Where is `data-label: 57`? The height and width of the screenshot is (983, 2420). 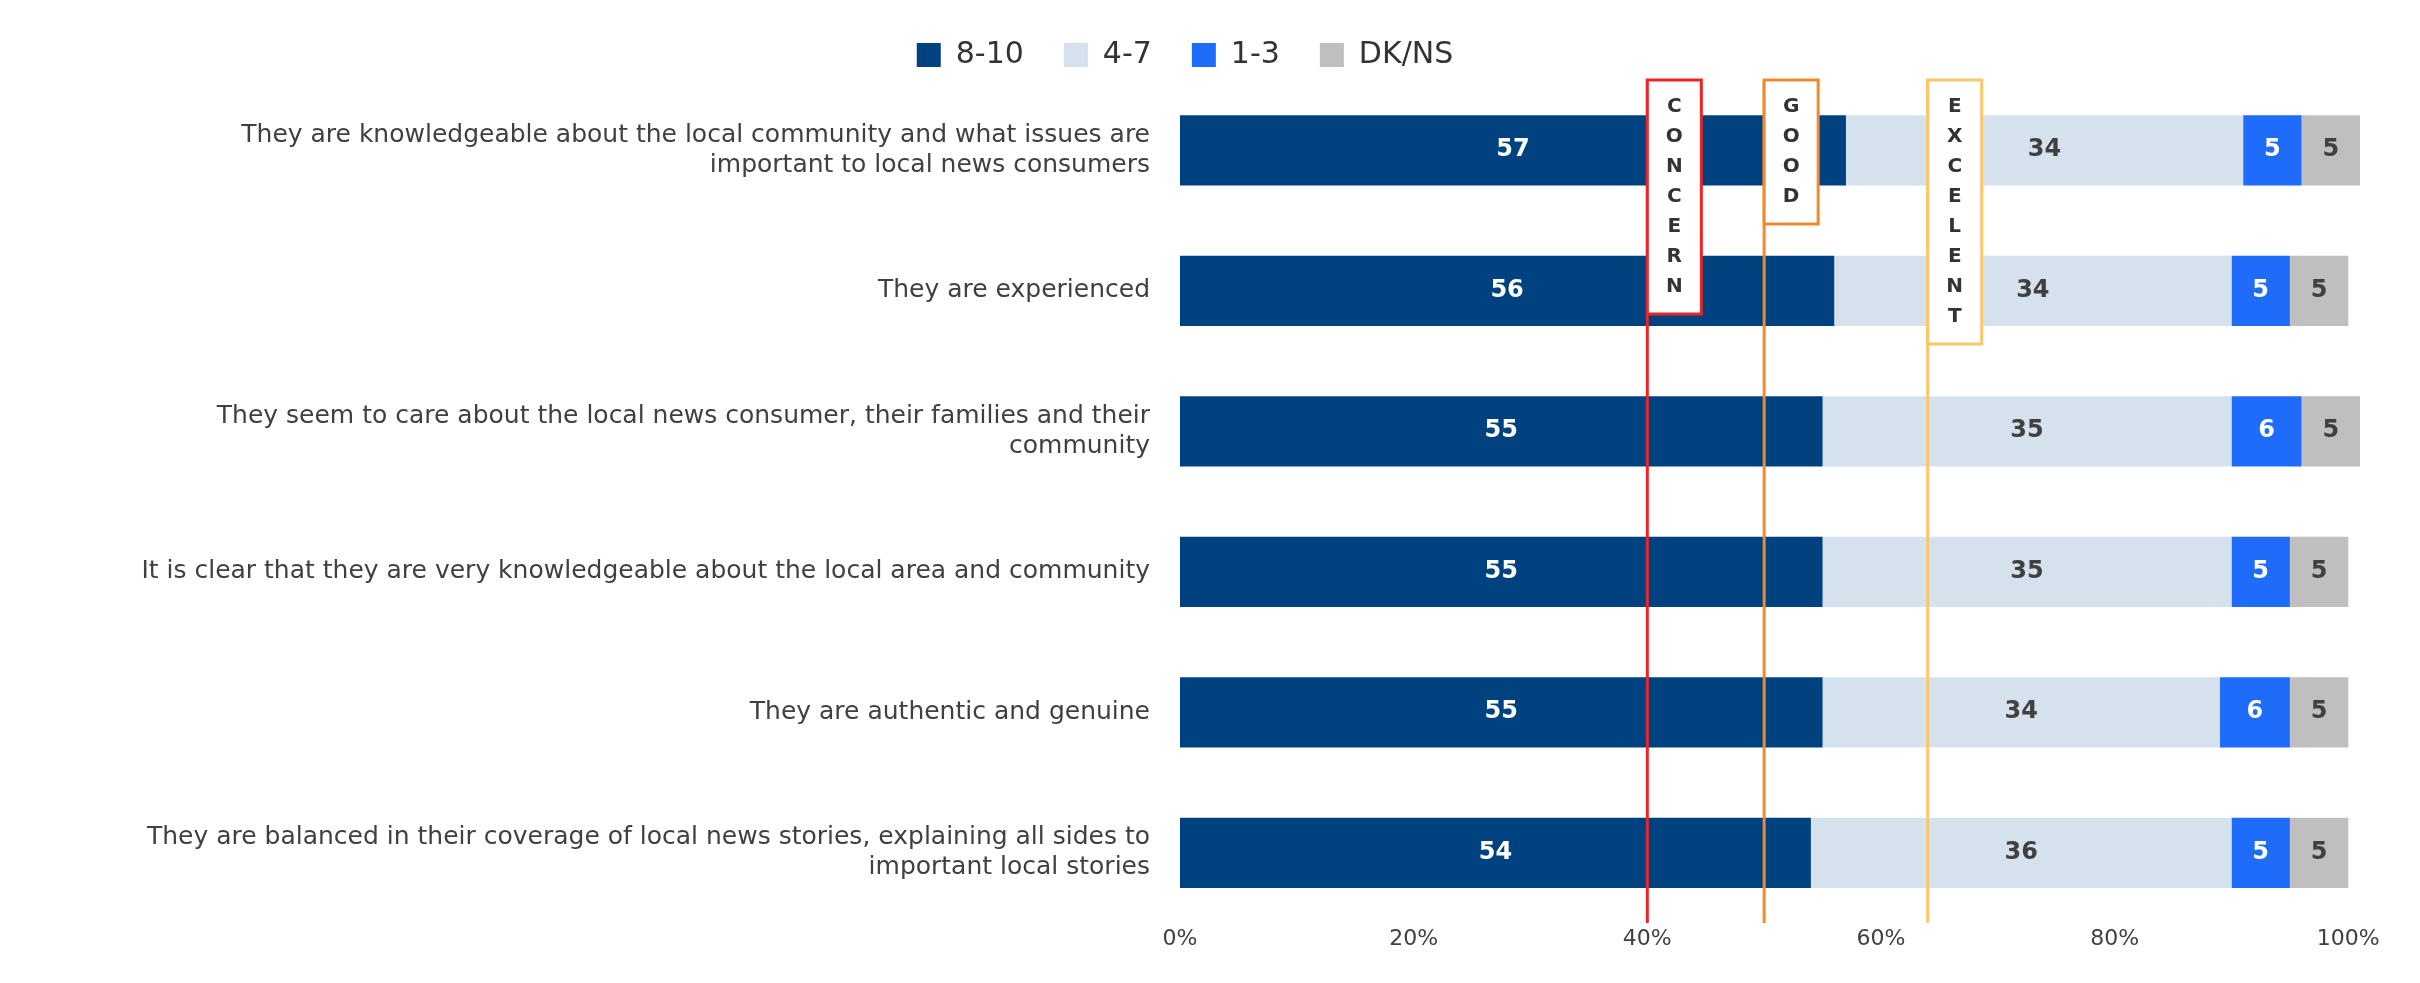 data-label: 57 is located at coordinates (1513, 148).